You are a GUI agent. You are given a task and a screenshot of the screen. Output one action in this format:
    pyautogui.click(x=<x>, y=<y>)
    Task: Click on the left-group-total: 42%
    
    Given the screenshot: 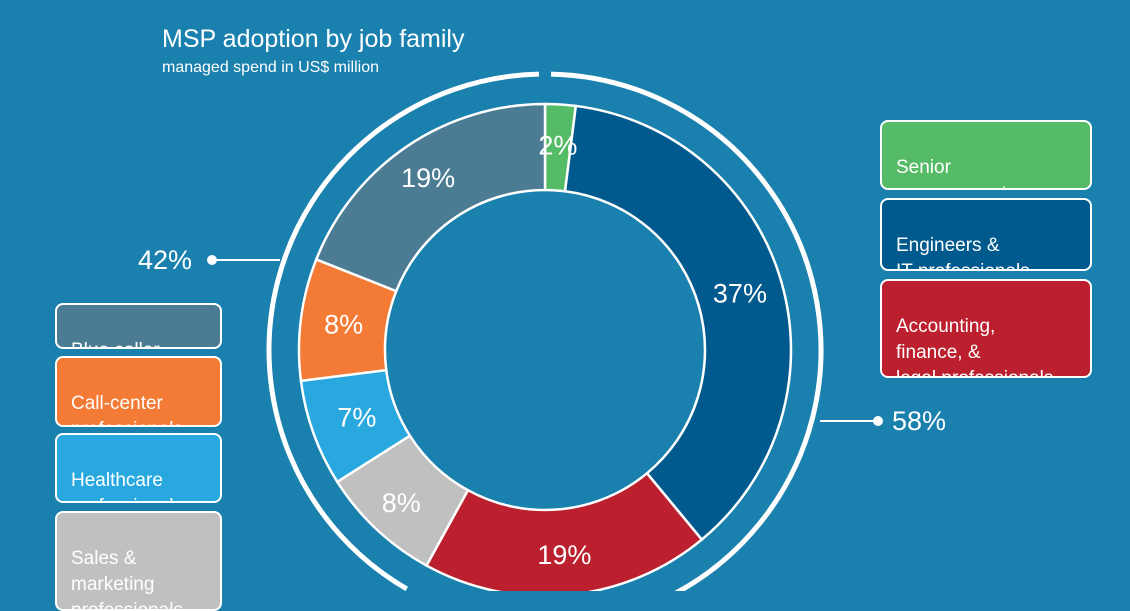 What is the action you would take?
    pyautogui.click(x=165, y=260)
    